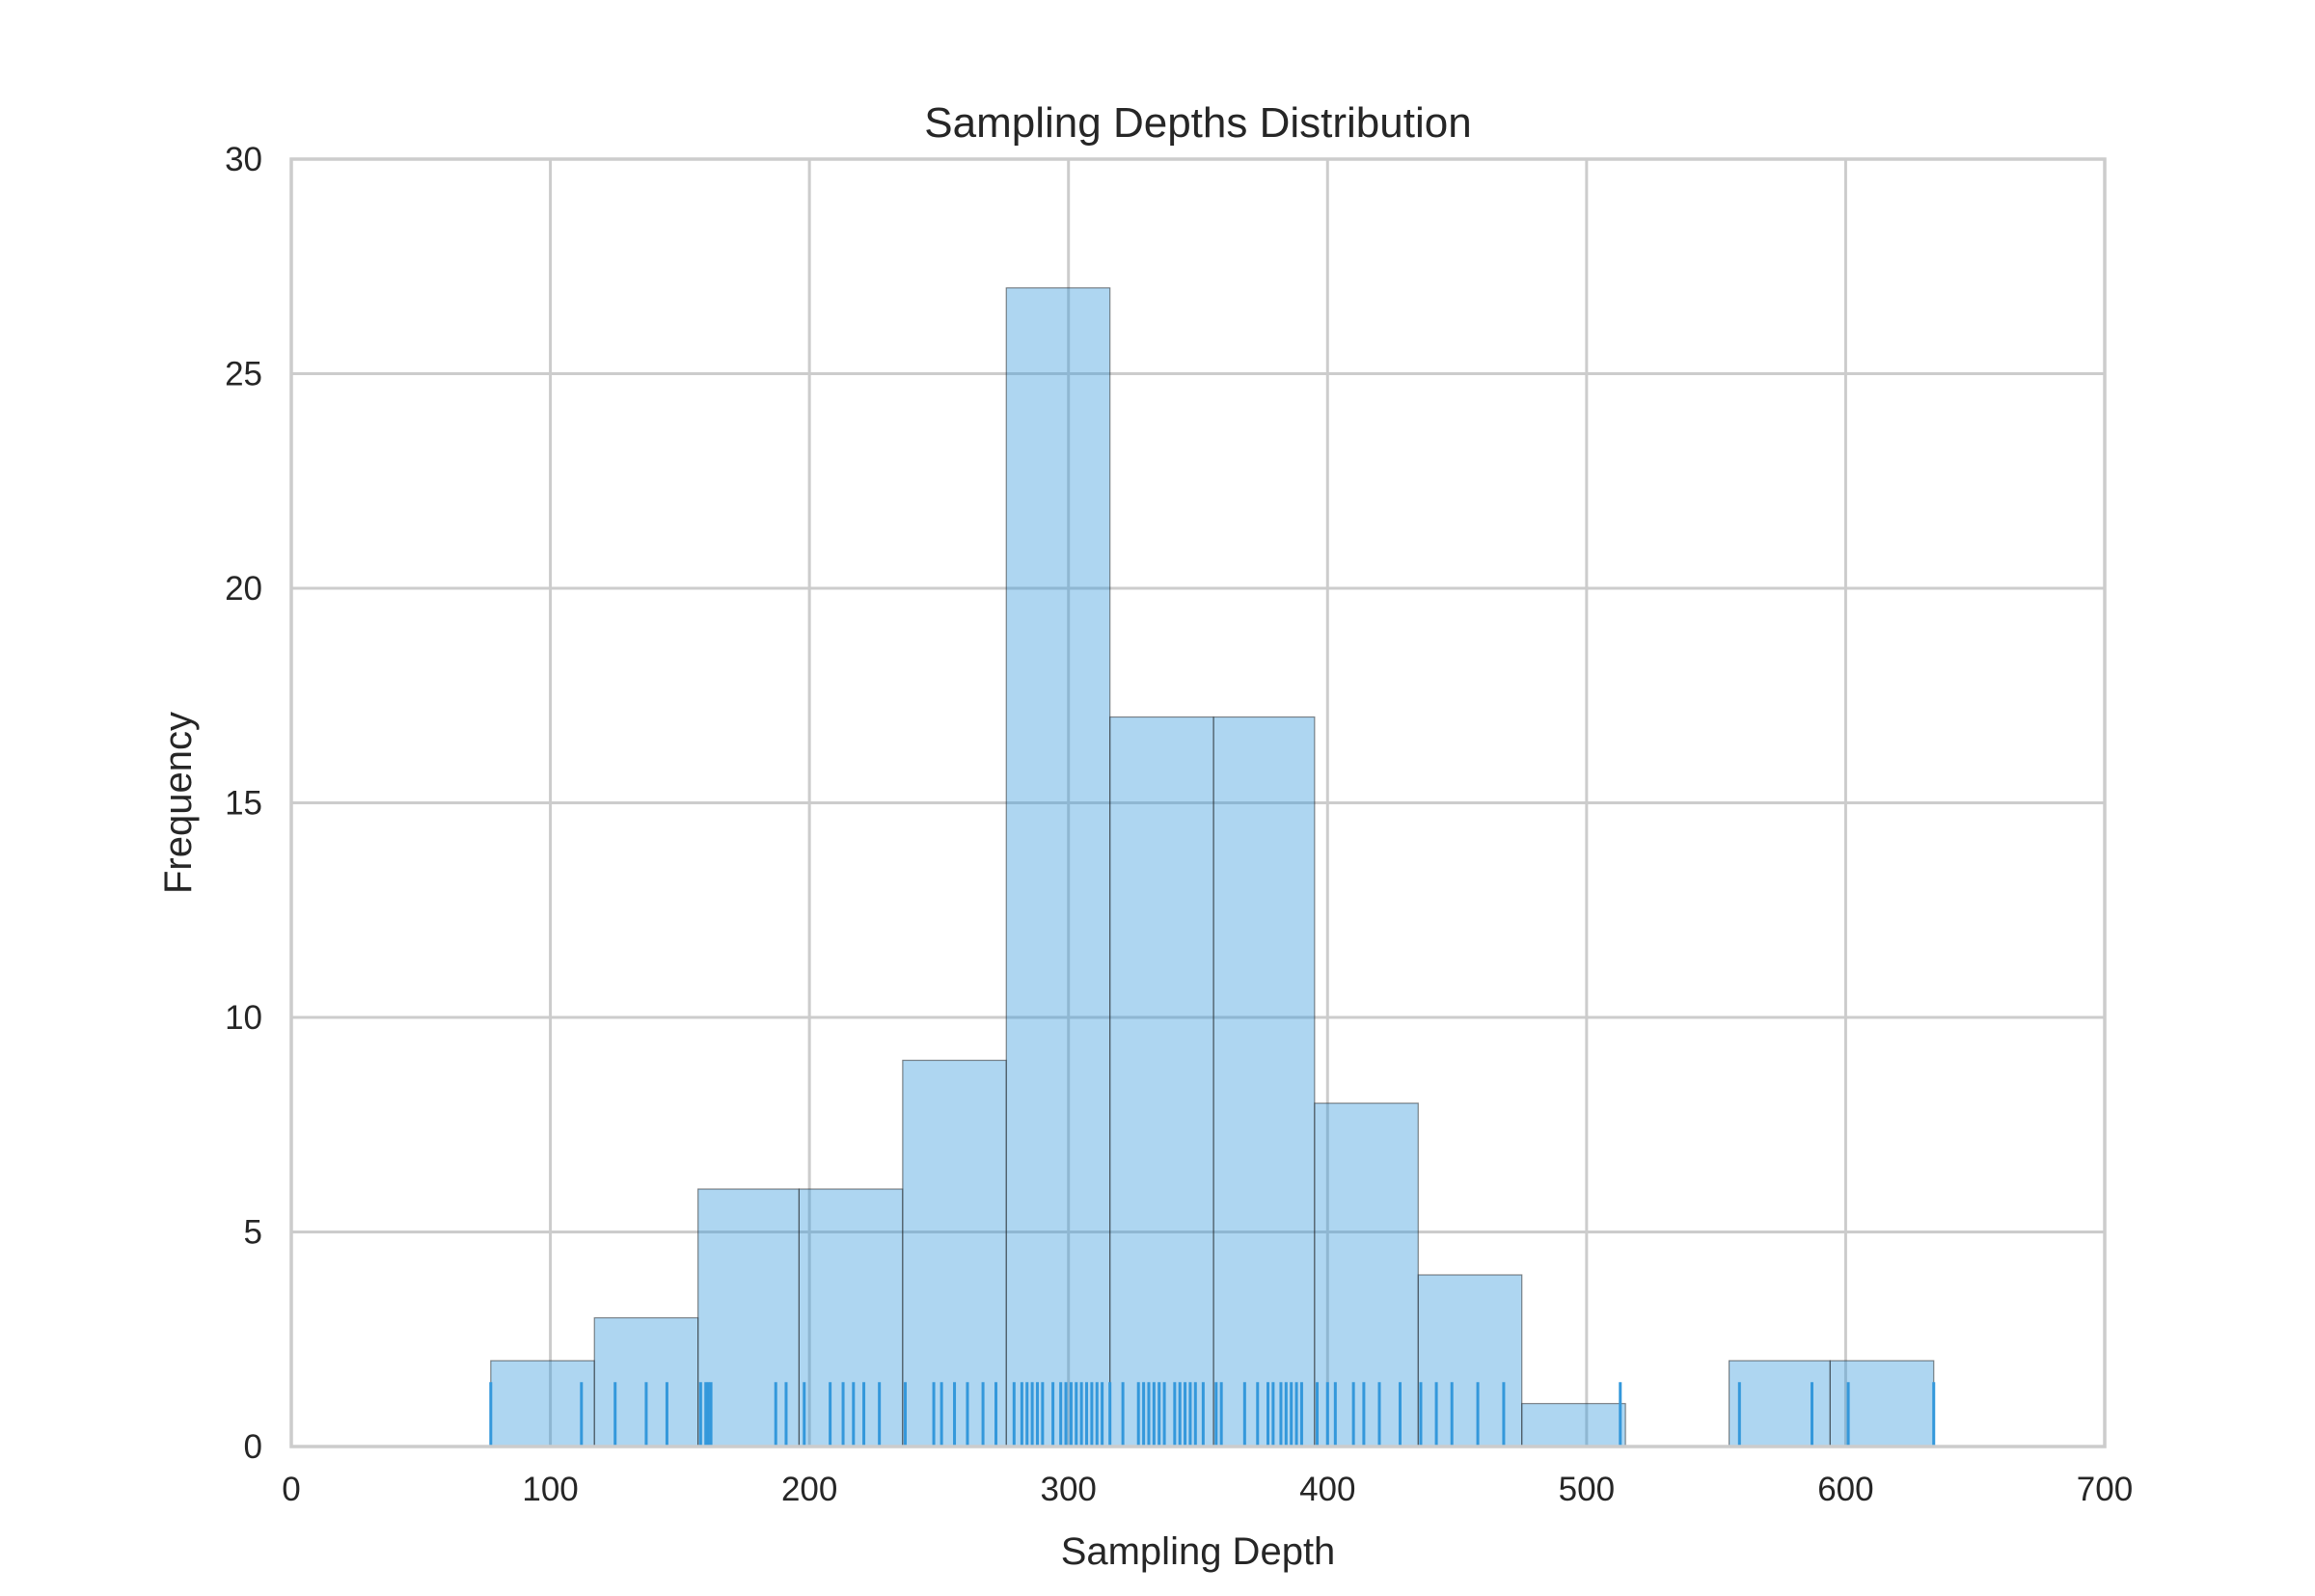 This screenshot has height=1596, width=2315. What do you see at coordinates (1069, 1489) in the screenshot?
I see `x-tick-label: 300` at bounding box center [1069, 1489].